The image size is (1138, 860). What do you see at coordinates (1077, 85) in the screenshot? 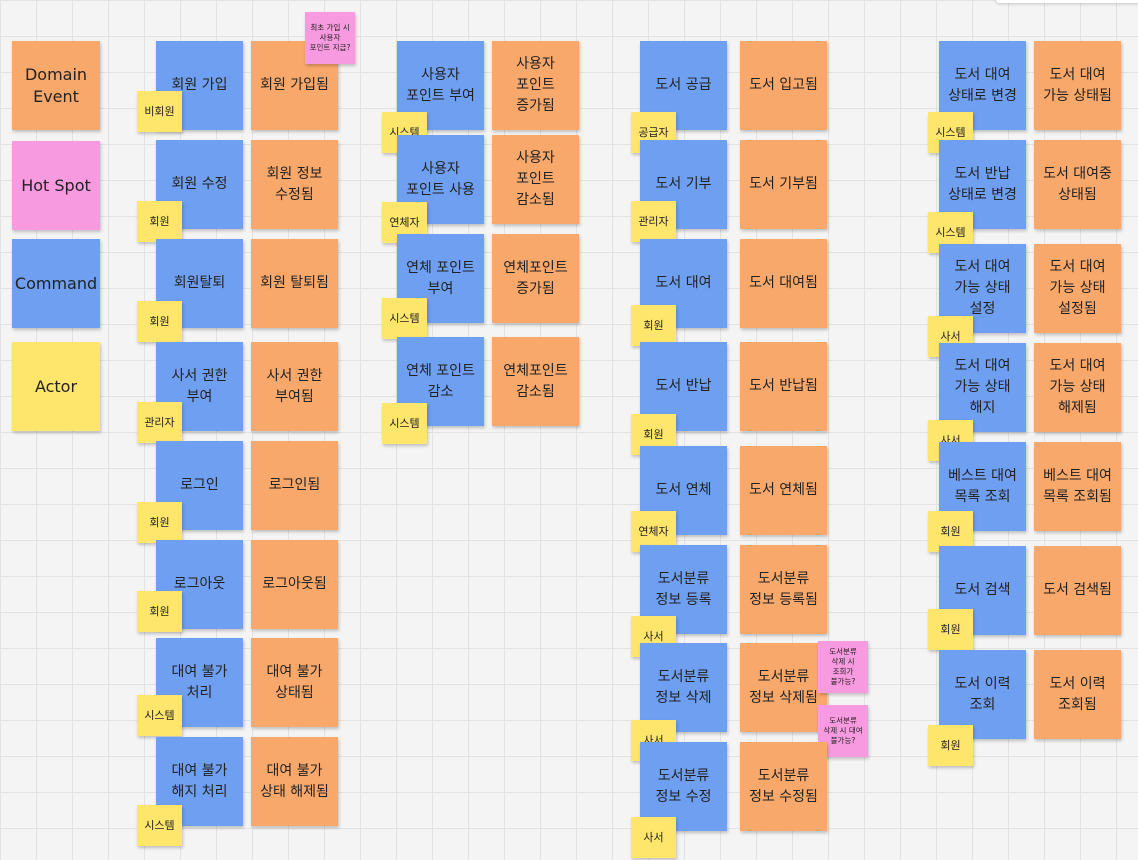
I see `domain-event-sticky: 도서 대여 가능 상태됨` at bounding box center [1077, 85].